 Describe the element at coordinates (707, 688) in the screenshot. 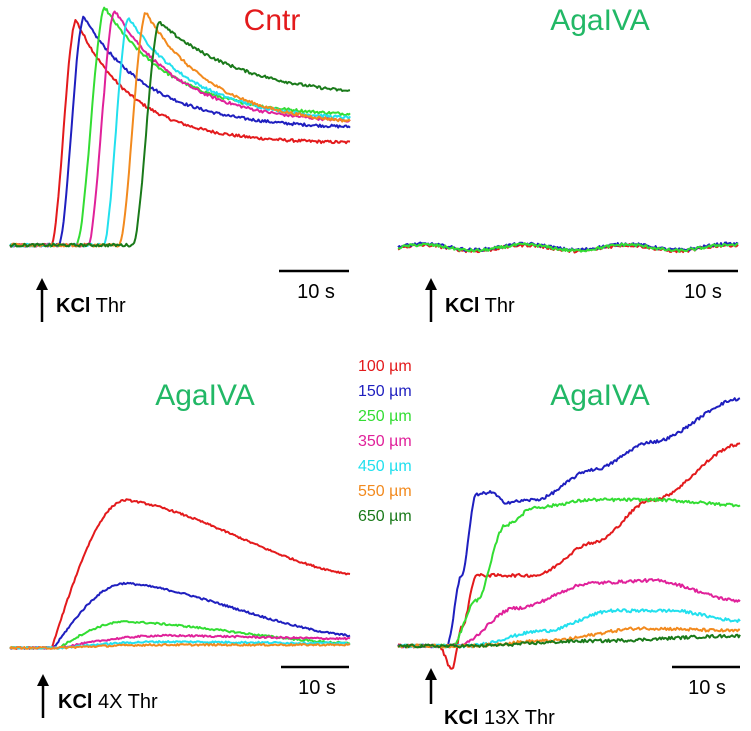

I see `scale-bar-label-bottom-right: 10 s` at that location.